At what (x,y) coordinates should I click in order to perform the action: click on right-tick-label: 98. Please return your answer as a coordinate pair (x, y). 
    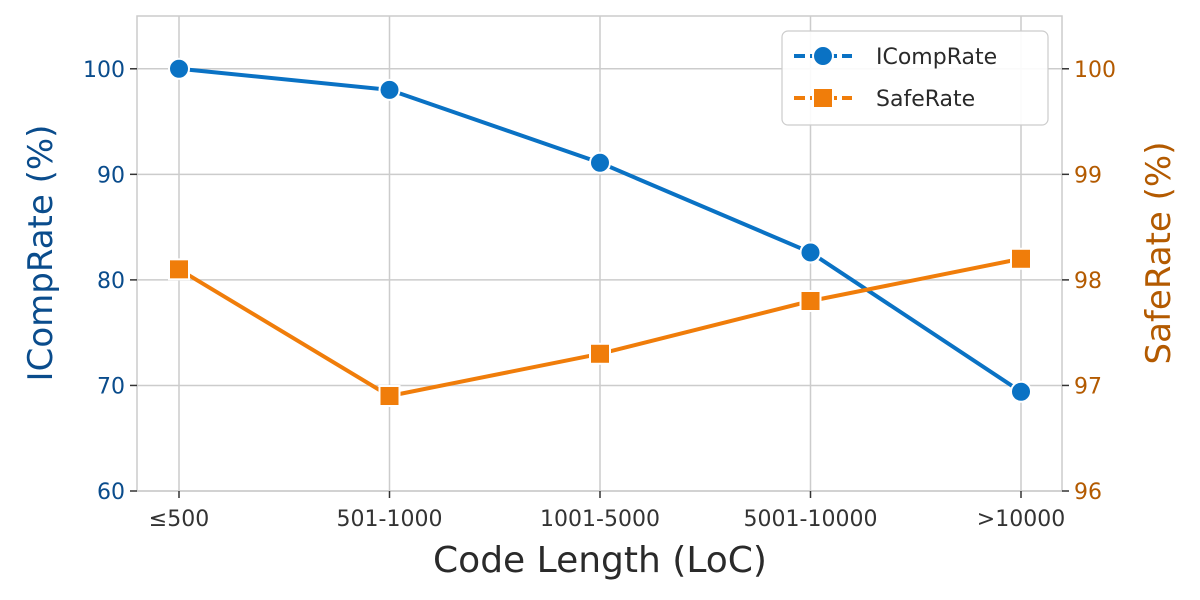
    Looking at the image, I should click on (1088, 281).